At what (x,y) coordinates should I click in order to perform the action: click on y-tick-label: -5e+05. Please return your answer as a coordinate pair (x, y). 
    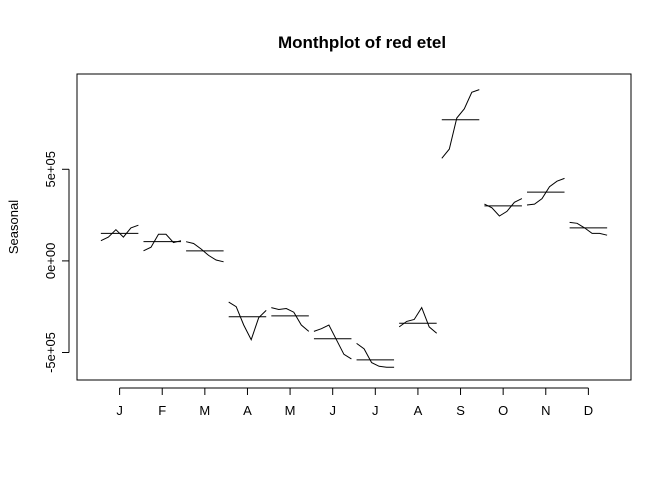
    Looking at the image, I should click on (50, 352).